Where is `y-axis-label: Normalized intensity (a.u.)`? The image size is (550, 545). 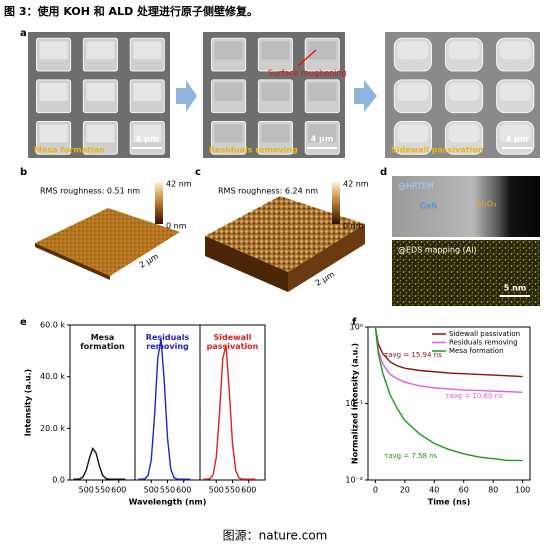 y-axis-label: Normalized intensity (a.u.) is located at coordinates (355, 403).